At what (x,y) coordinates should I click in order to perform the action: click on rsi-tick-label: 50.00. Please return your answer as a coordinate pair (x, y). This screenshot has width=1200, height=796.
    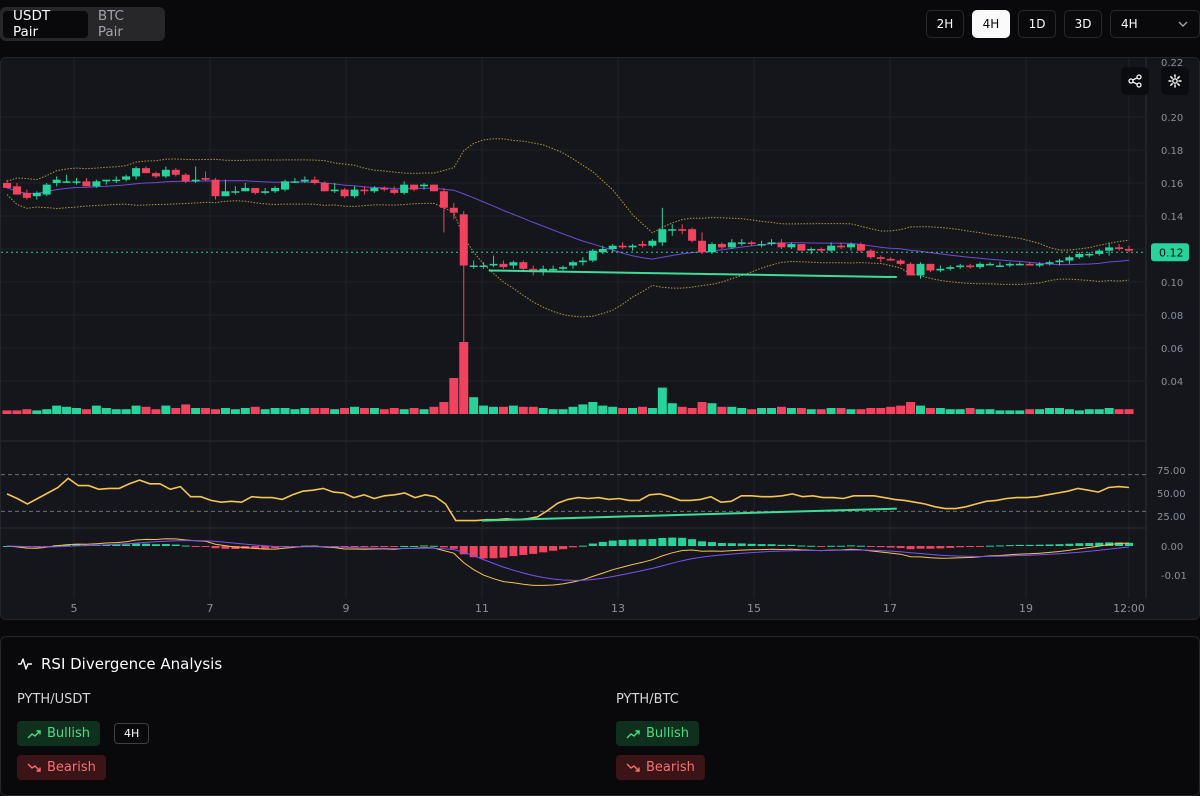
    Looking at the image, I should click on (1171, 494).